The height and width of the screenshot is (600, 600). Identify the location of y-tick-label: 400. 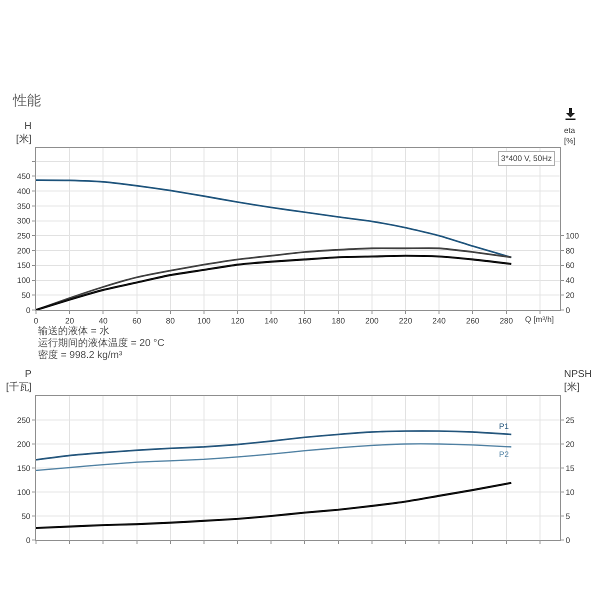
(24, 191).